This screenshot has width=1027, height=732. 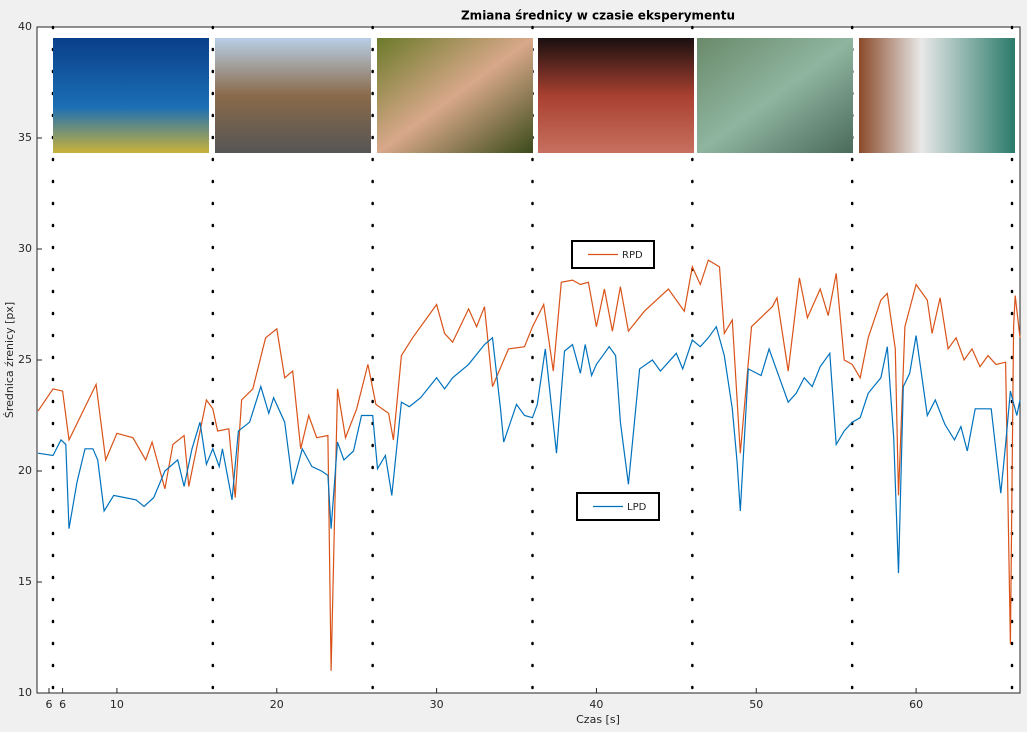 I want to click on x-axis-label: Czas [s], so click(x=598, y=719).